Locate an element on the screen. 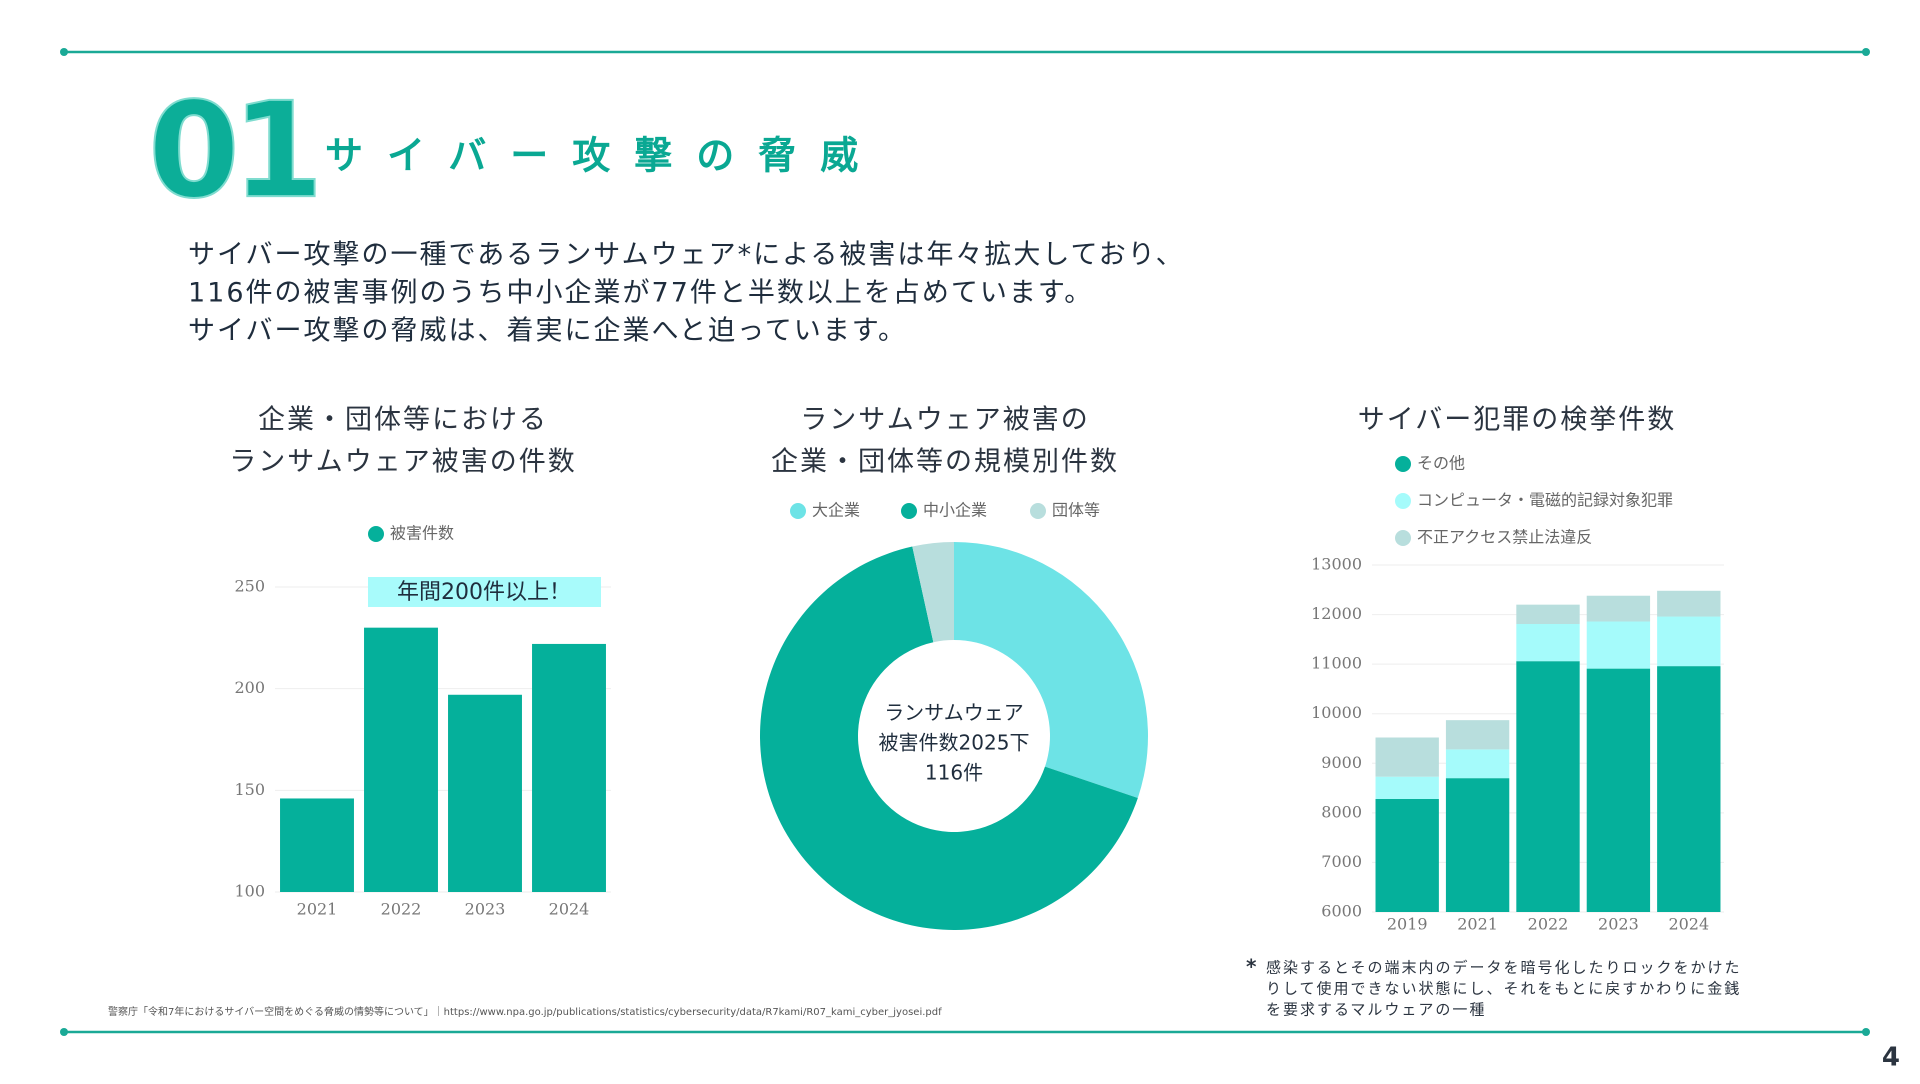 This screenshot has width=1920, height=1084. footnote-line: 感染するとその端末内のデータを暗号化したりロックをかけた is located at coordinates (1504, 968).